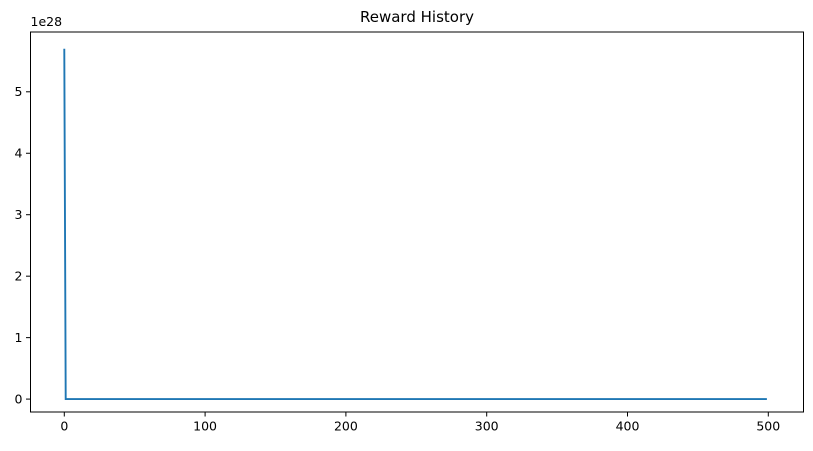 The width and height of the screenshot is (813, 451). I want to click on y-axis-offset-label: 1e28, so click(47, 21).